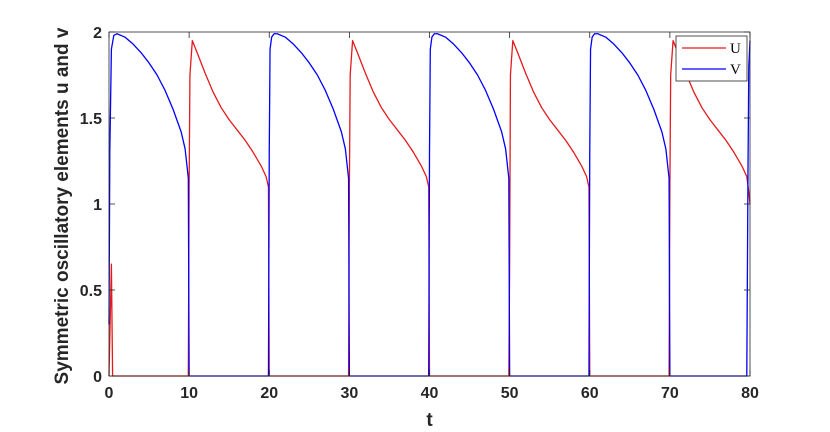  I want to click on x-tick-label: 30, so click(349, 393).